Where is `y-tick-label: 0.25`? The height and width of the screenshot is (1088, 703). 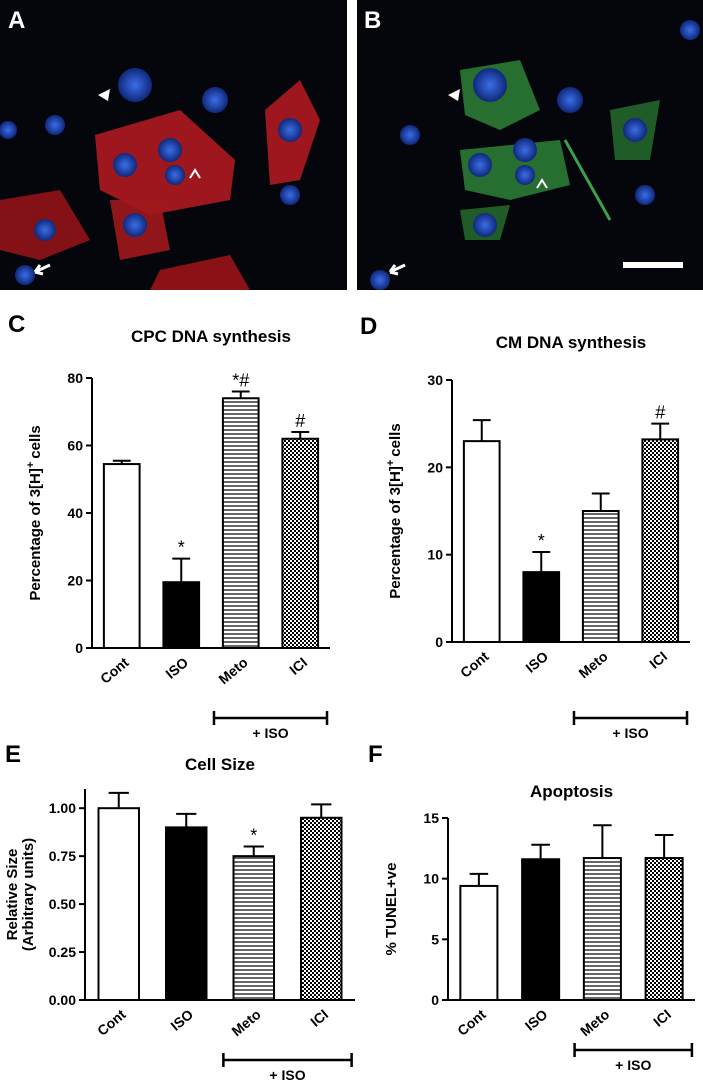
y-tick-label: 0.25 is located at coordinates (62, 952).